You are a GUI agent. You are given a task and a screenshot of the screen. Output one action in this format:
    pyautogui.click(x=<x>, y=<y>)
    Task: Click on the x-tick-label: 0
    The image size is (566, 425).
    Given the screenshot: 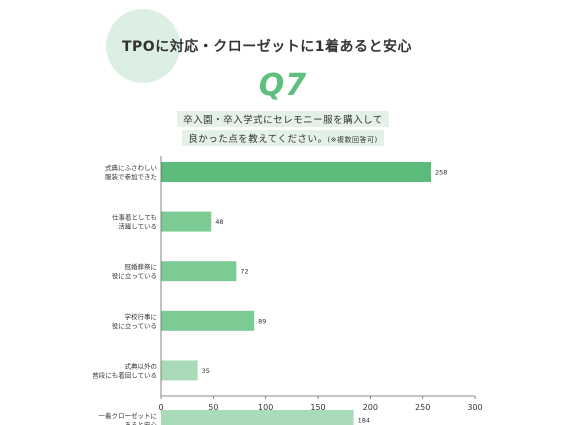 What is the action you would take?
    pyautogui.click(x=160, y=407)
    